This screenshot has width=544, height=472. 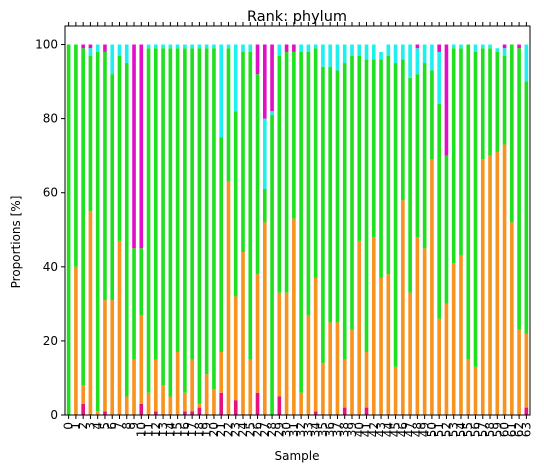 I want to click on y-tick-label: 60, so click(x=50, y=193).